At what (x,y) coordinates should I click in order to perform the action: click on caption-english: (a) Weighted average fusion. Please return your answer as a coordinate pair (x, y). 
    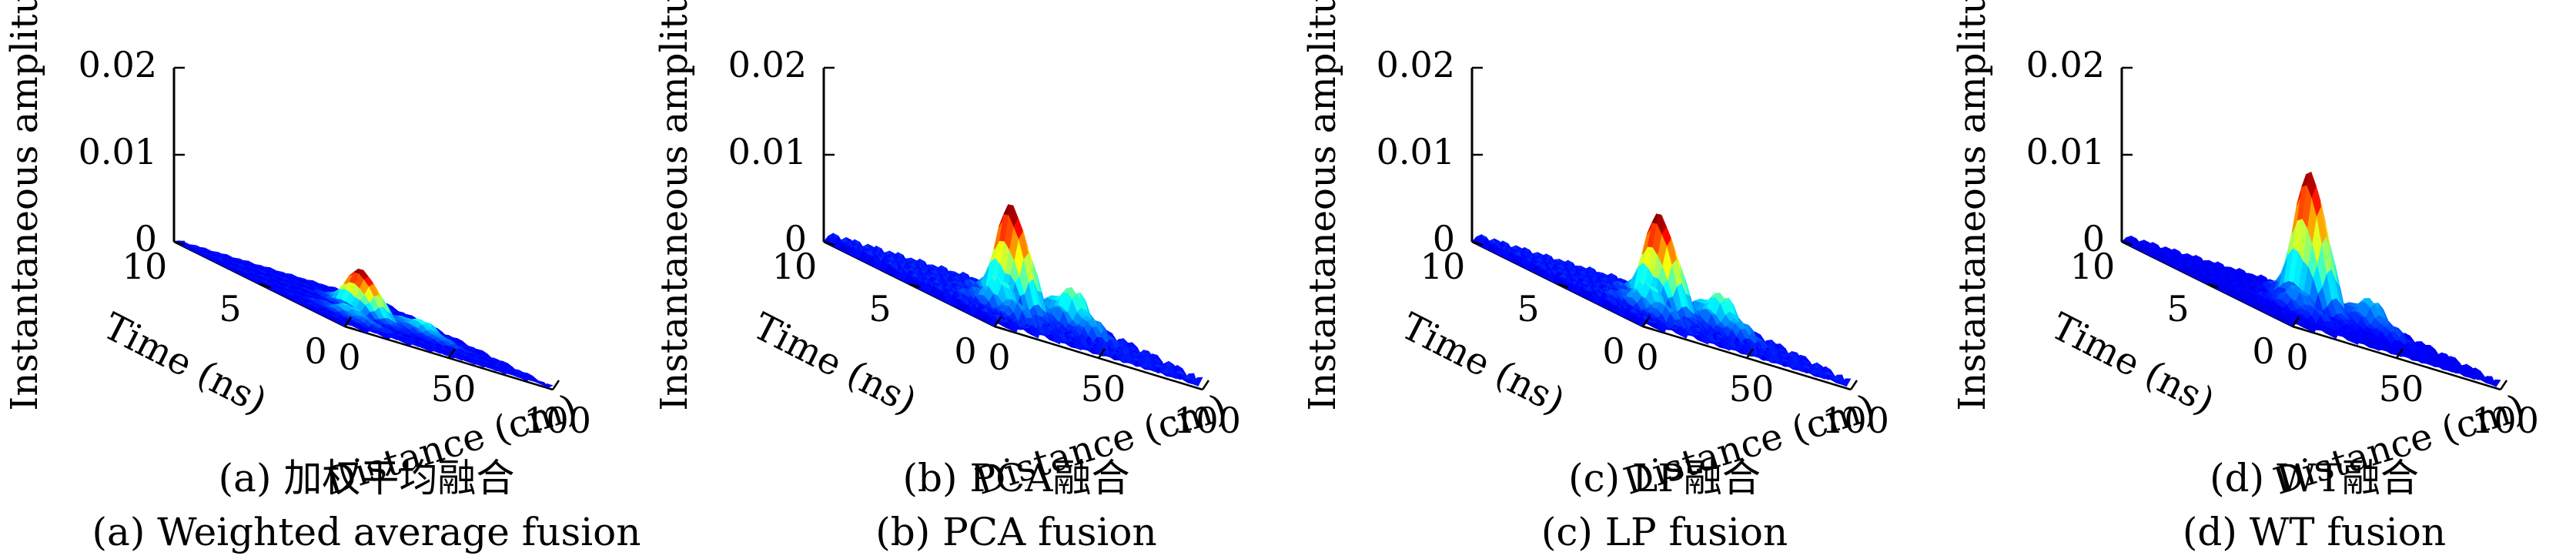
    Looking at the image, I should click on (366, 532).